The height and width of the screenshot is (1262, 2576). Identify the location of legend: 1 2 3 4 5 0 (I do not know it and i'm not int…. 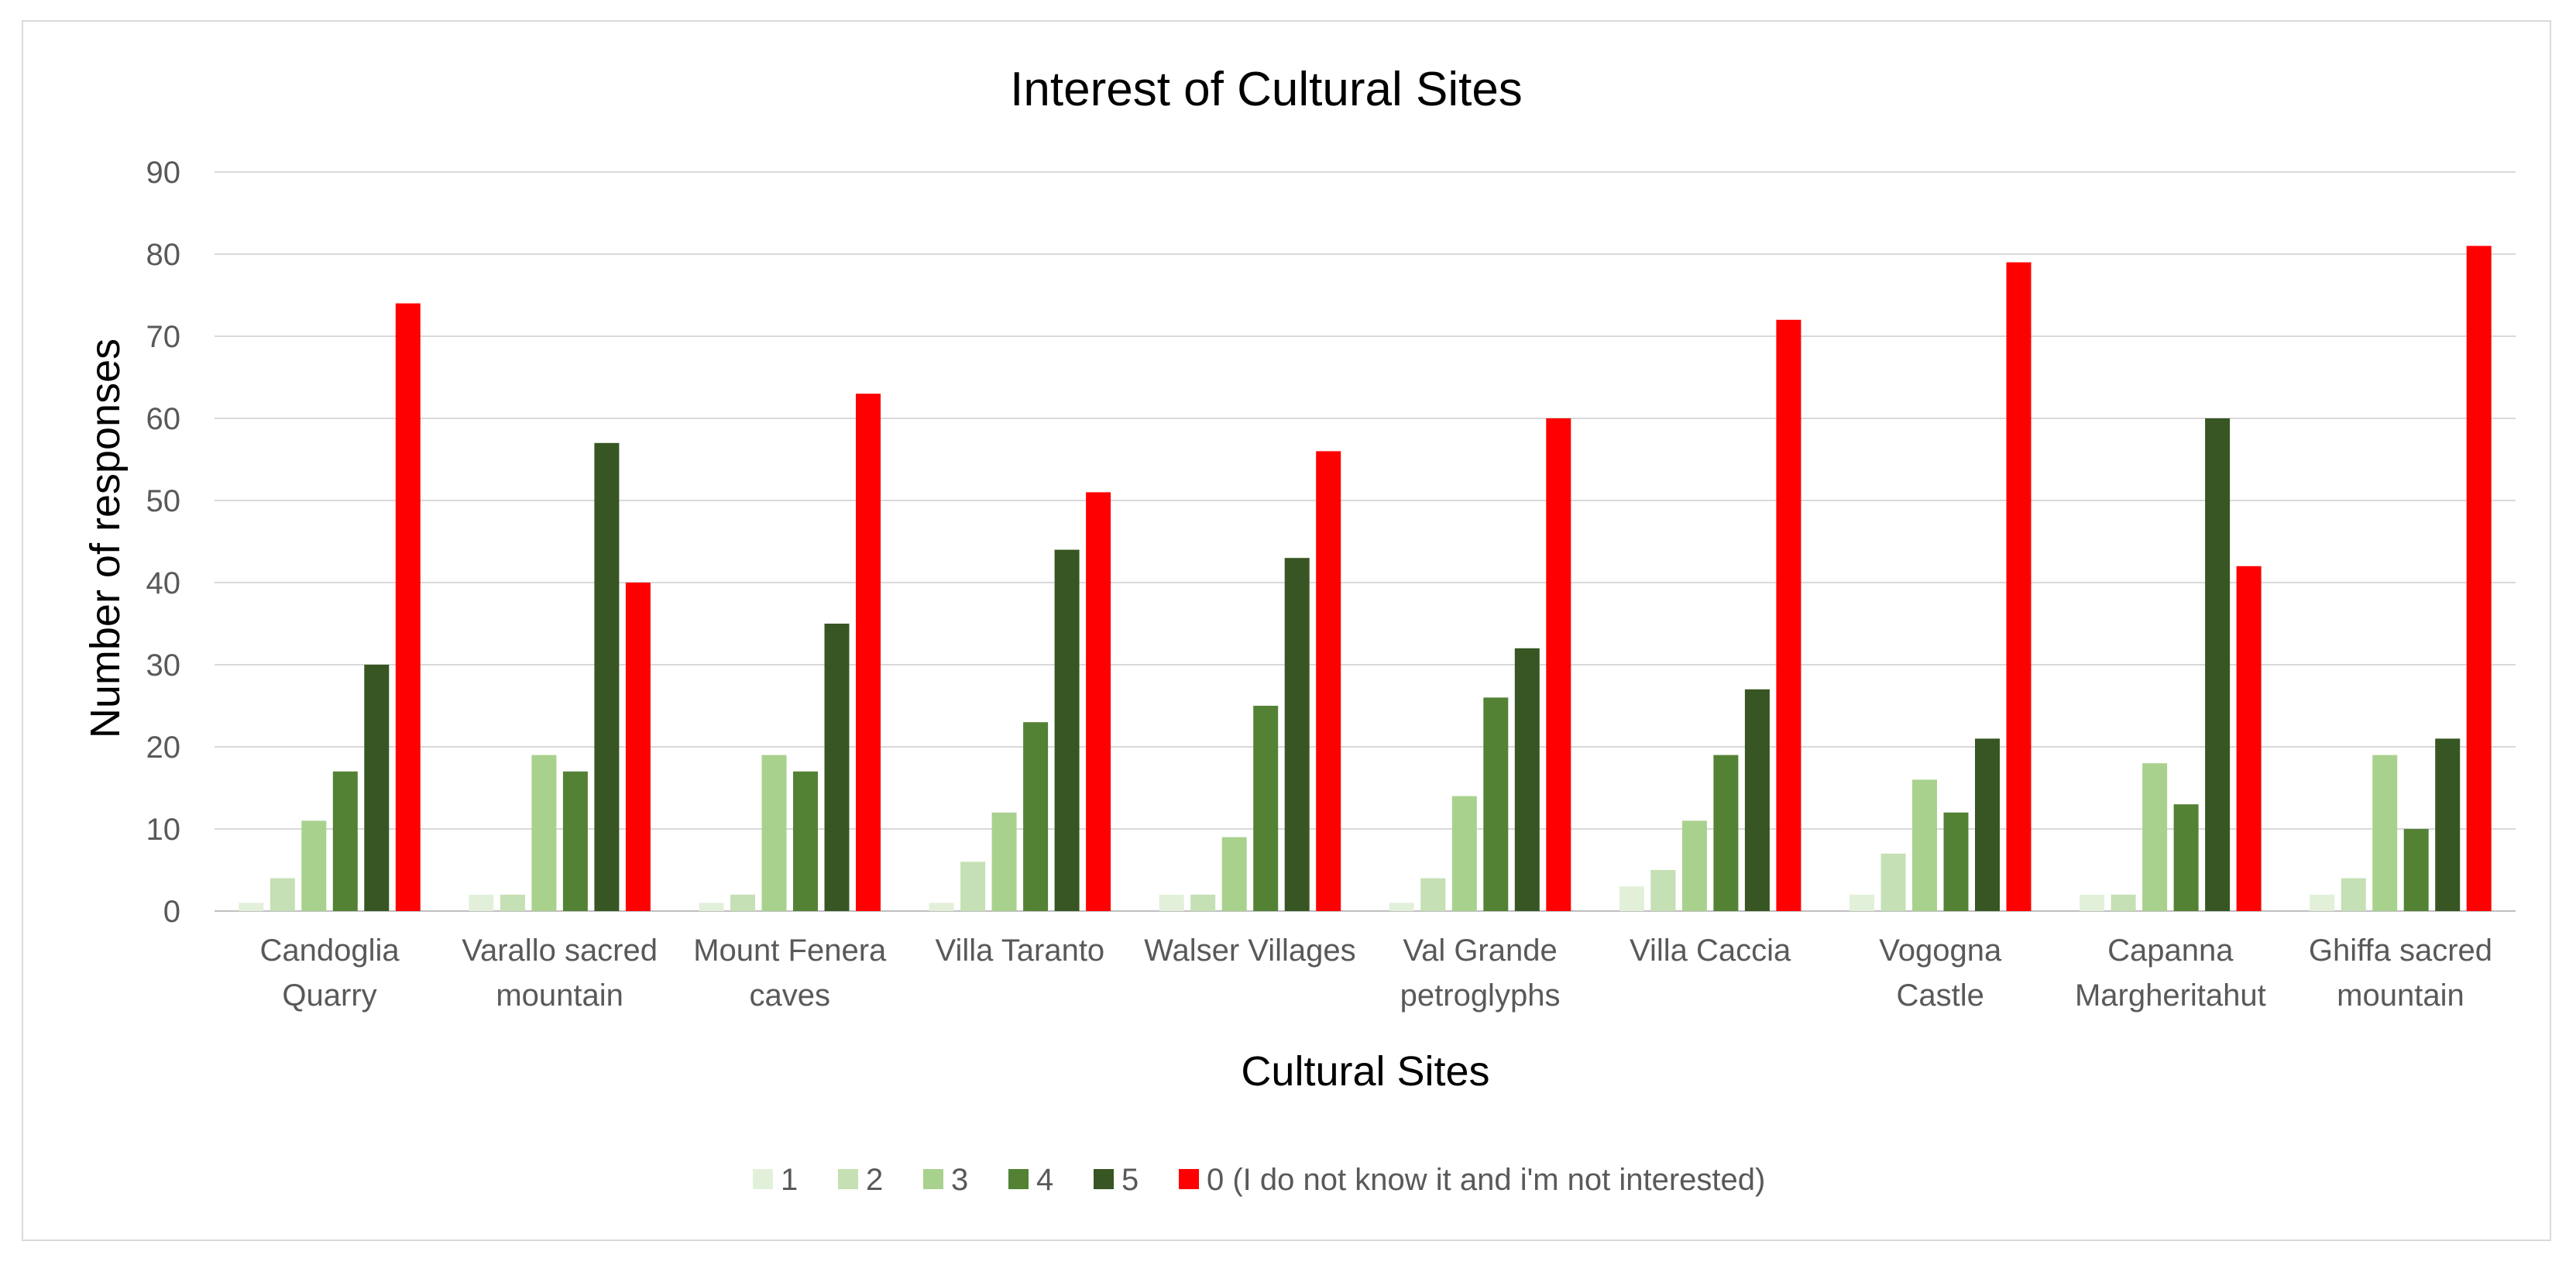
(1259, 1180).